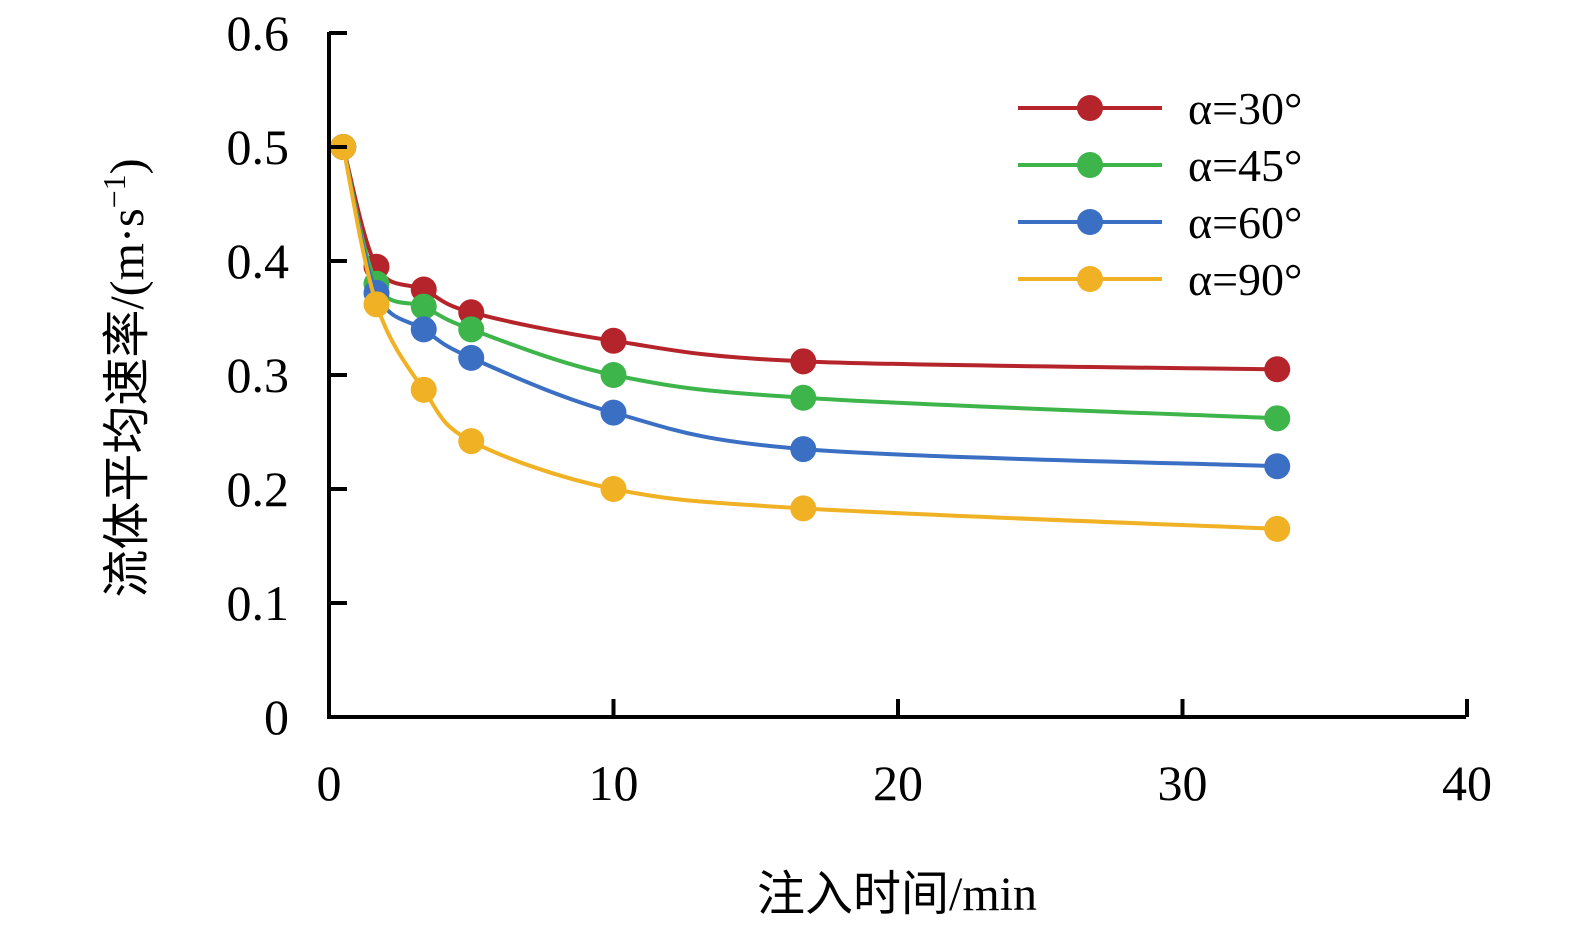  Describe the element at coordinates (258, 261) in the screenshot. I see `y-tick-label: 0.4` at that location.